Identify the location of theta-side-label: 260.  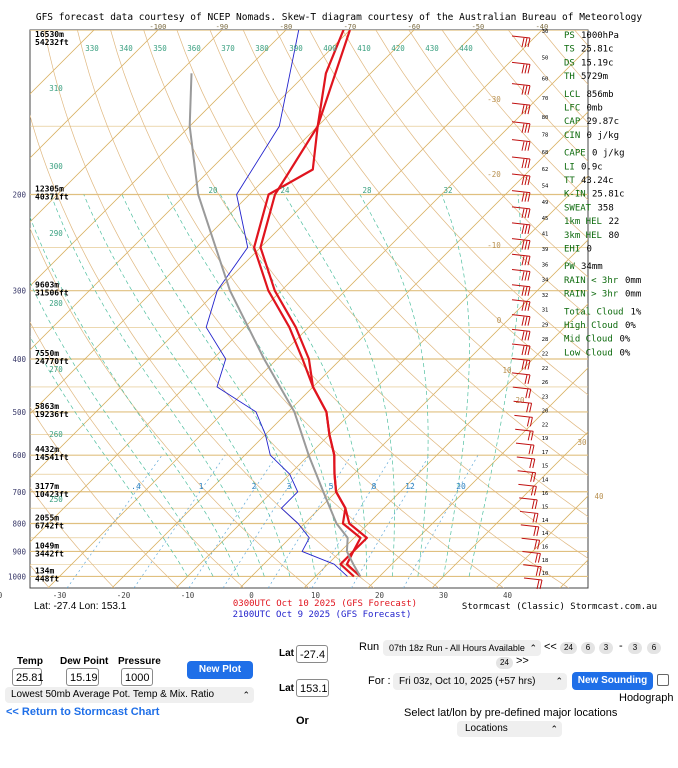
(56, 434).